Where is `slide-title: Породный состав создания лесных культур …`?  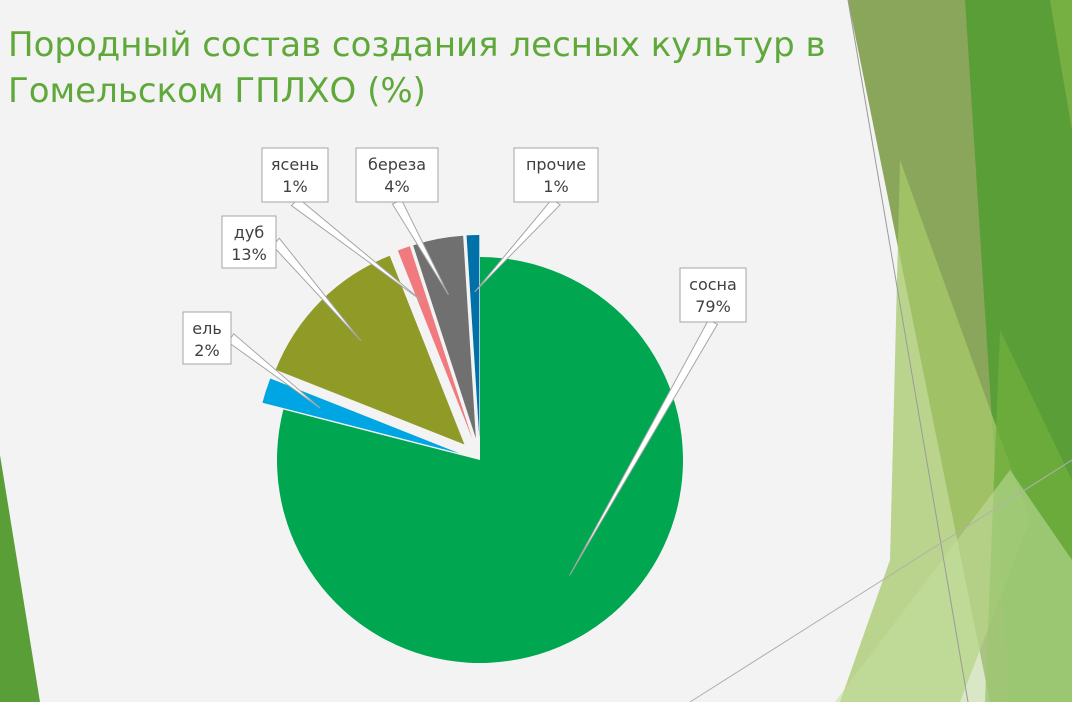 slide-title: Породный состав создания лесных культур … is located at coordinates (418, 68).